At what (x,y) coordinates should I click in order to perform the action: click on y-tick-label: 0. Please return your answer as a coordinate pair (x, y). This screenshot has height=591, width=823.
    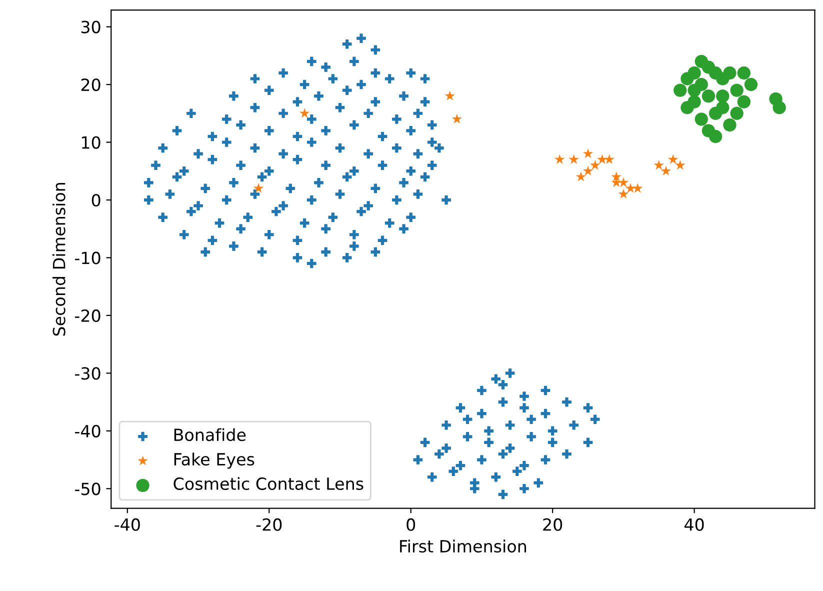
    Looking at the image, I should click on (96, 200).